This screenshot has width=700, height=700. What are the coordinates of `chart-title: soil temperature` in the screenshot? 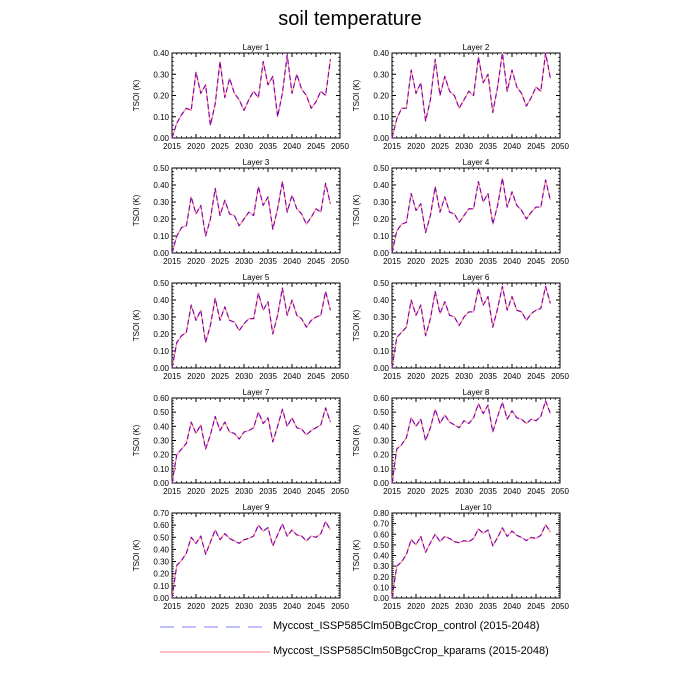 It's located at (350, 19).